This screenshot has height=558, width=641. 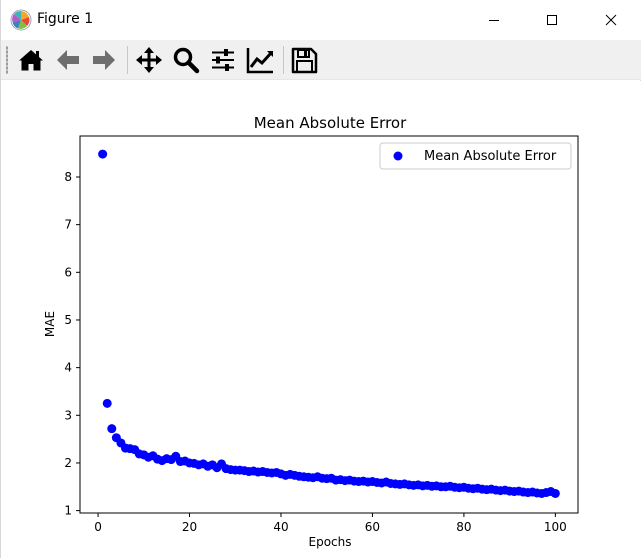 I want to click on magnifier-icon, so click(x=186, y=60).